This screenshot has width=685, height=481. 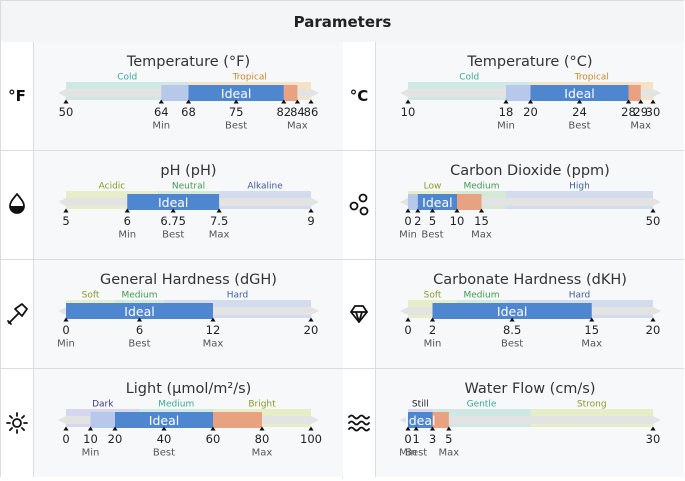 I want to click on zone-label: Neutral, so click(x=188, y=187).